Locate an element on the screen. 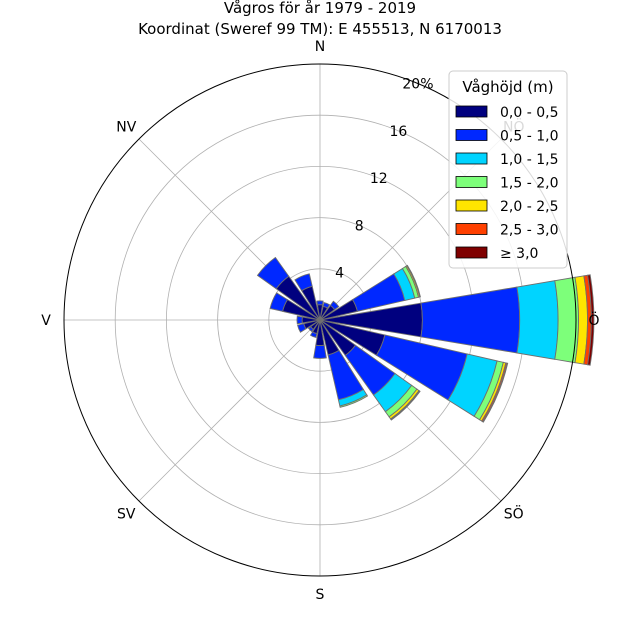 This screenshot has width=640, height=640. bars-group is located at coordinates (425, 339).